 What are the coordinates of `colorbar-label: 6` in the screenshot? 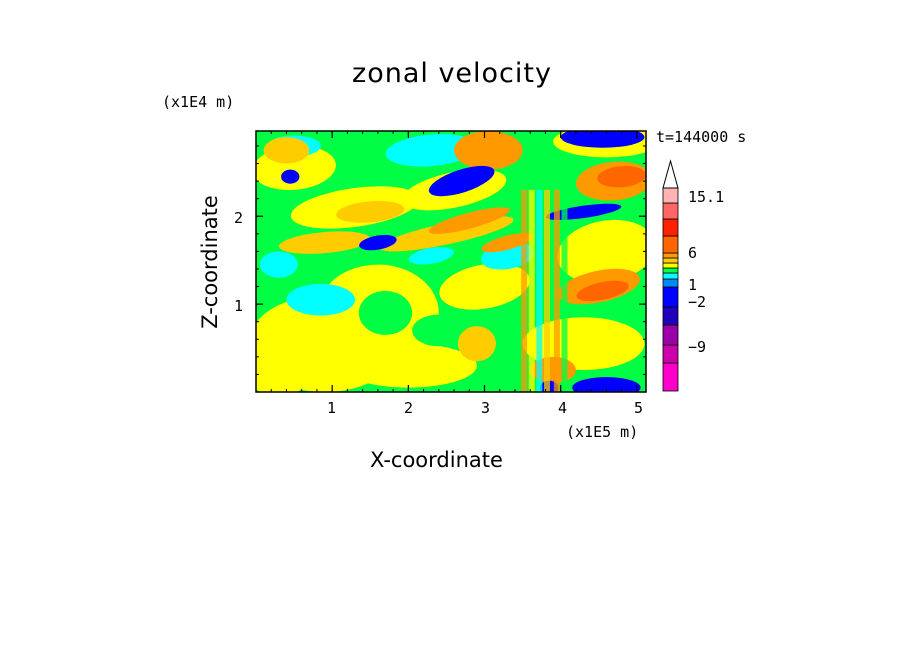 It's located at (693, 253).